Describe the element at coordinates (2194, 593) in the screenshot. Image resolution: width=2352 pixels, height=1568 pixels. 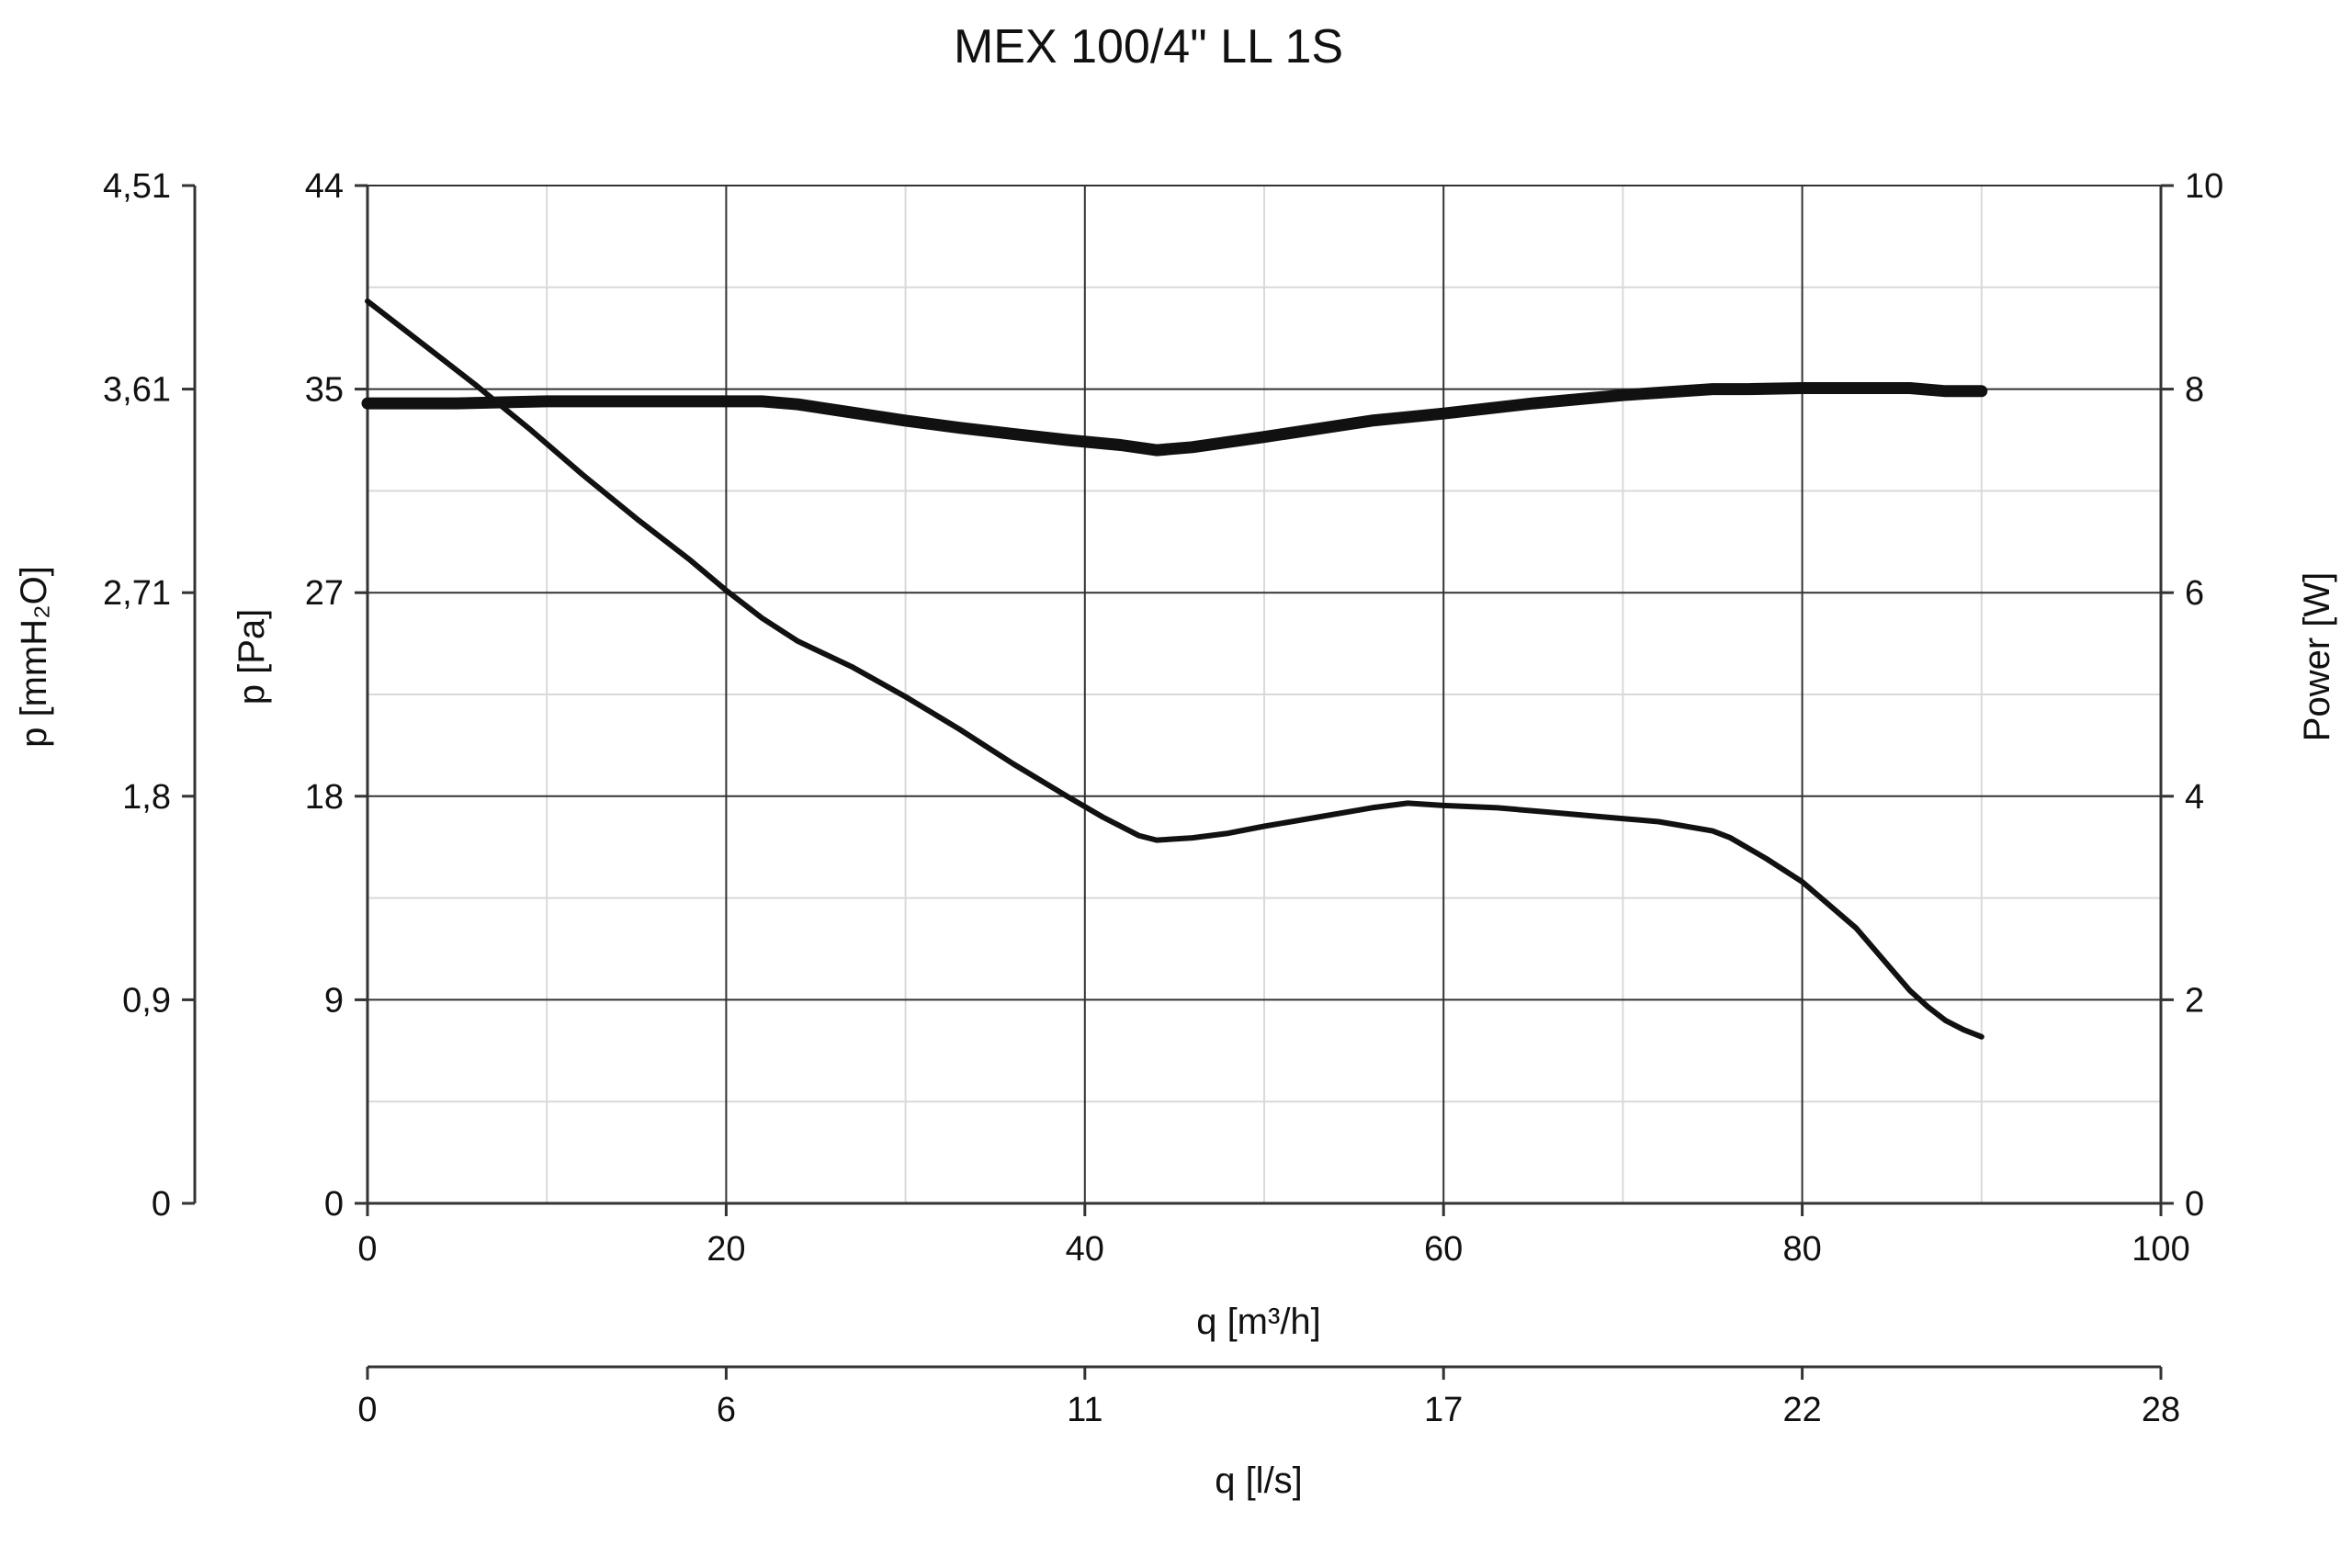
I see `y3-tick-label: 6` at that location.